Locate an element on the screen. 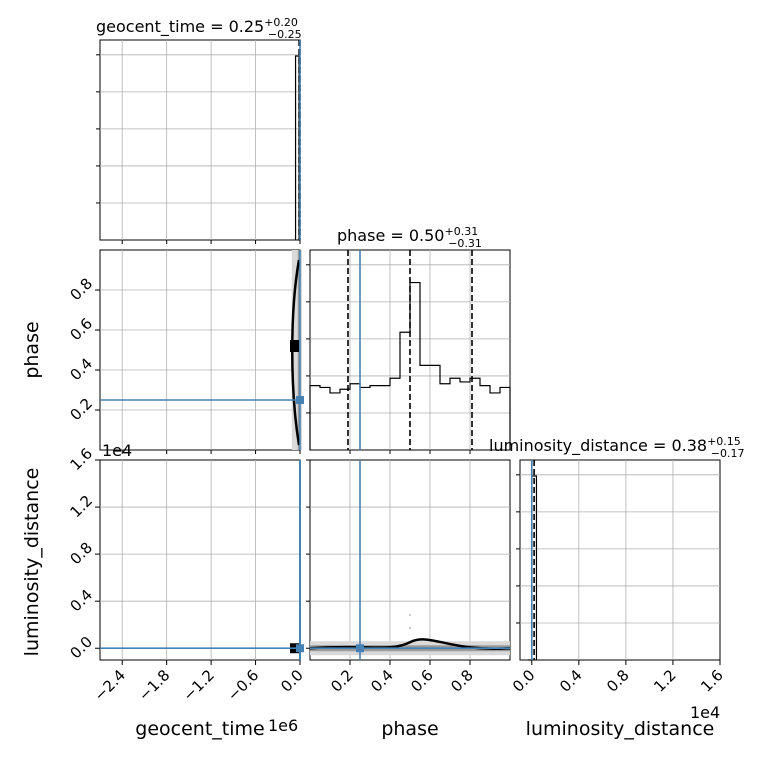  x-tick-label-luminosity_distance: 0.0 is located at coordinates (524, 681).